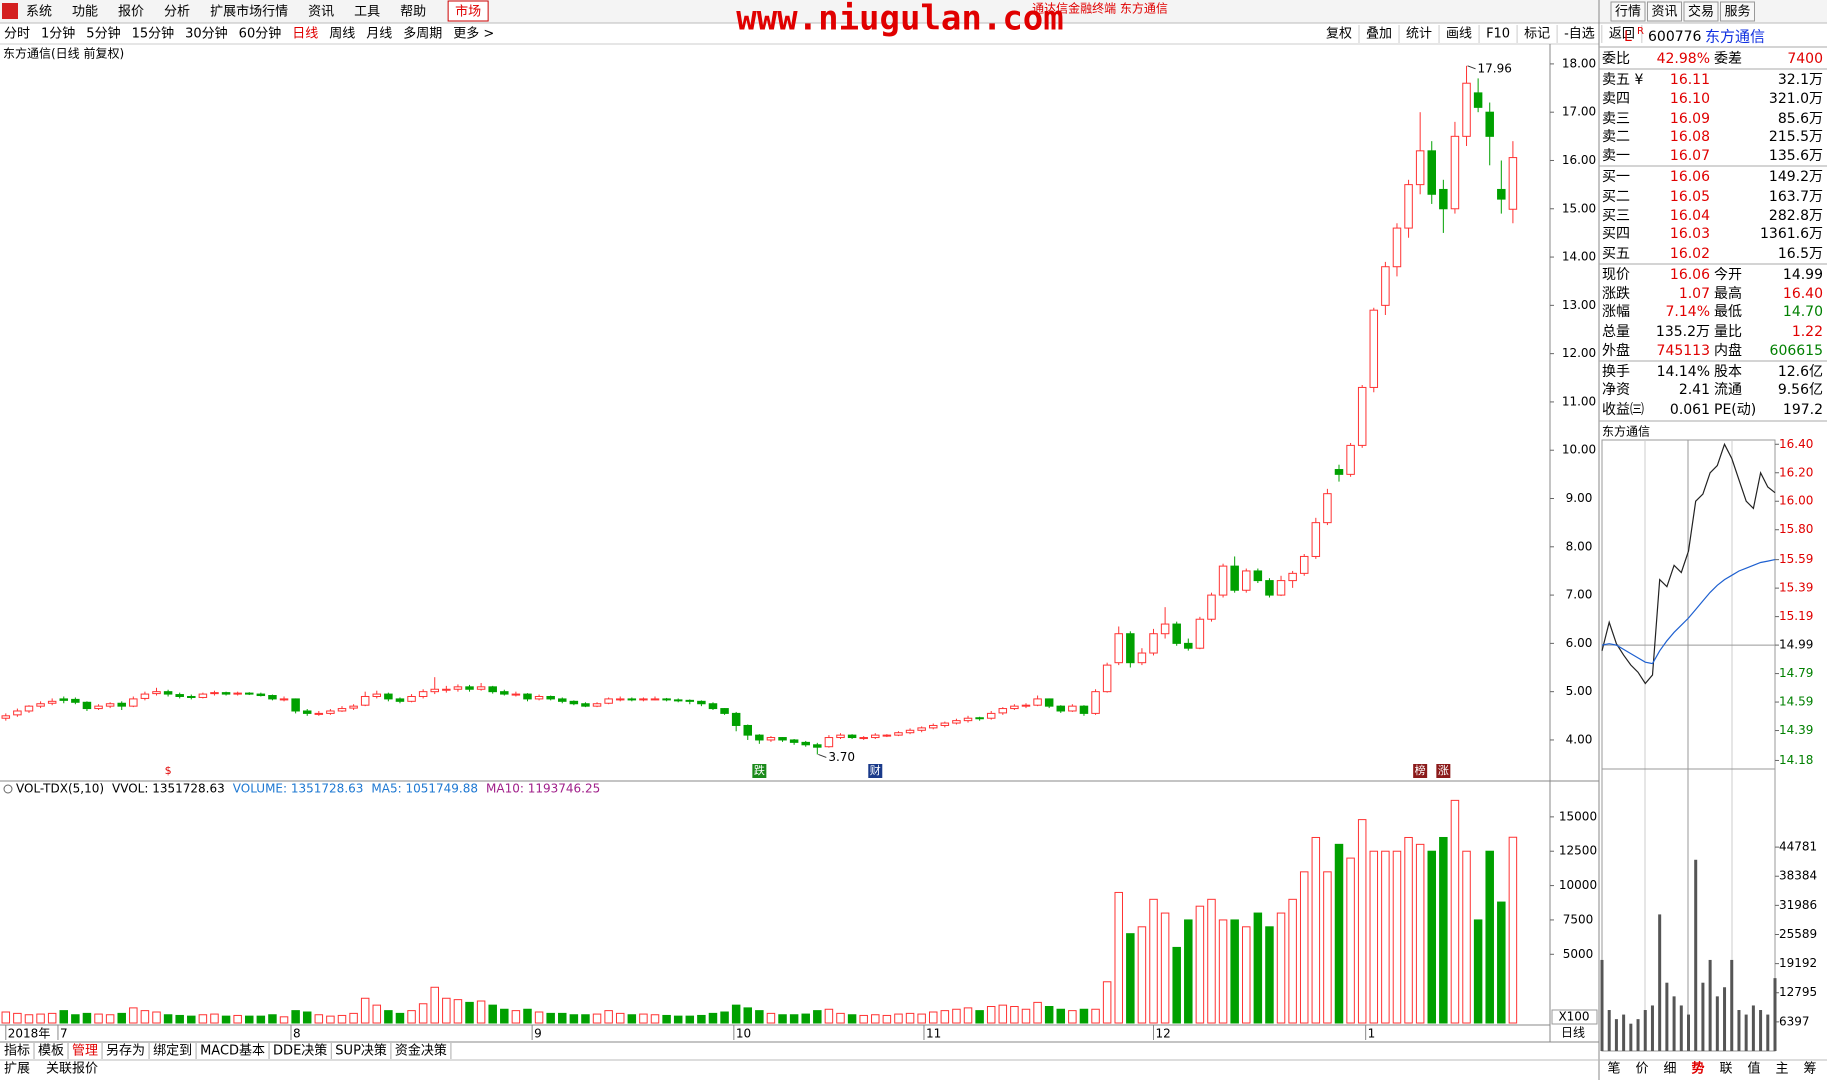  What do you see at coordinates (1641, 1069) in the screenshot?
I see `quote-tab: 价` at bounding box center [1641, 1069].